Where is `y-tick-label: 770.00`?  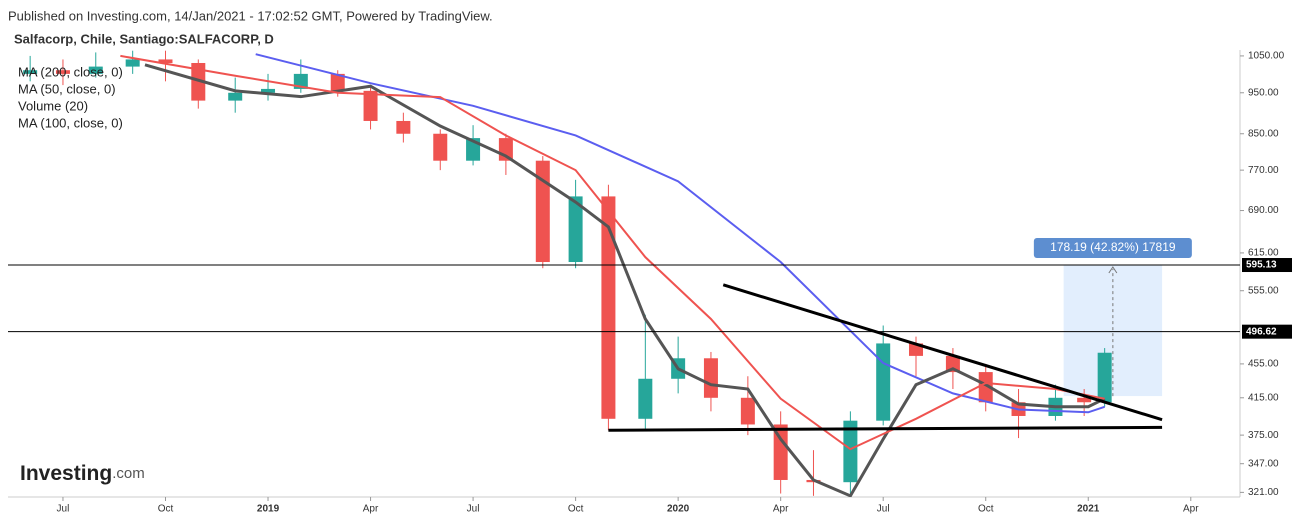
y-tick-label: 770.00 is located at coordinates (1263, 170).